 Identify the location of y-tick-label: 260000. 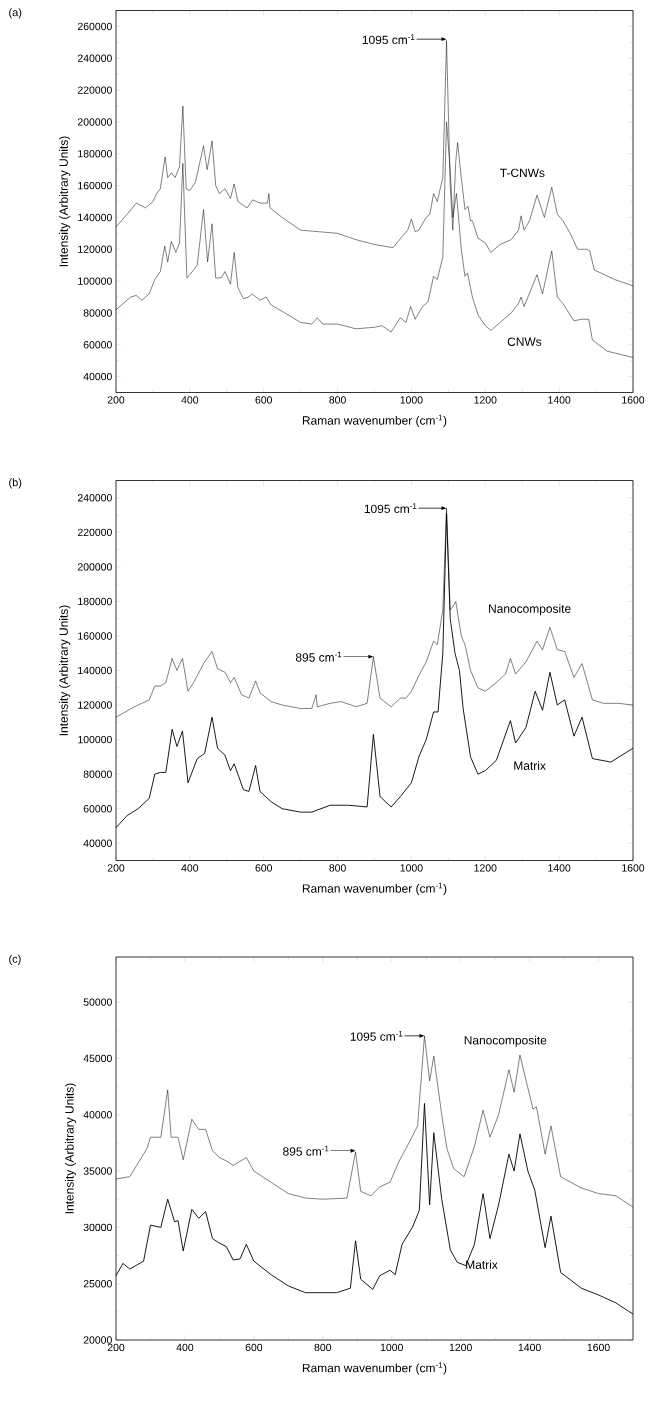
(94, 26).